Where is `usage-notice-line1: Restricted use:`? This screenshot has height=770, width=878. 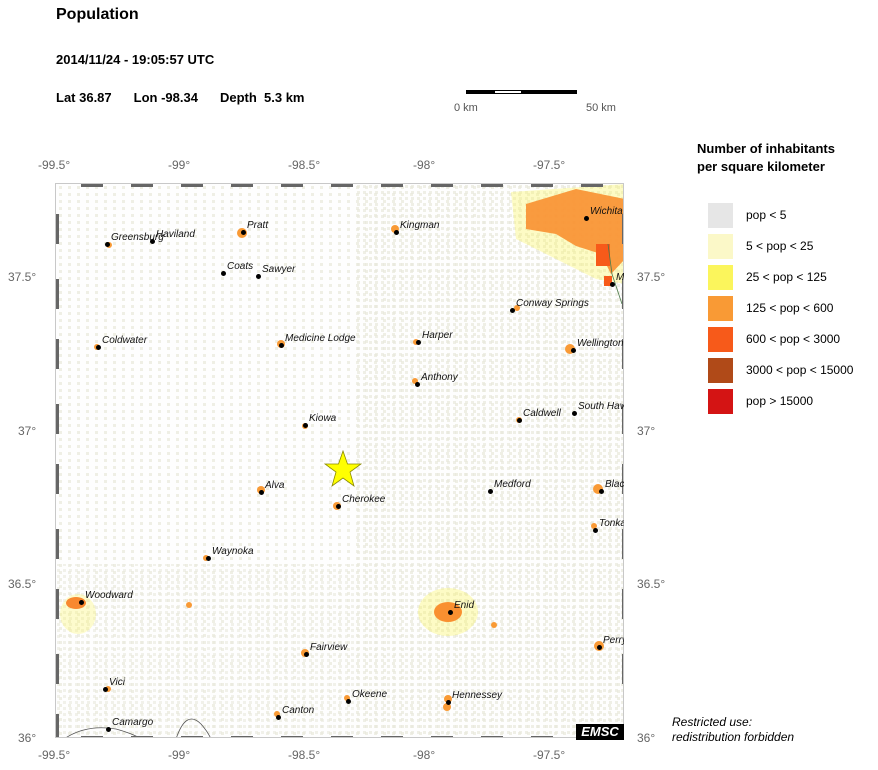
usage-notice-line1: Restricted use: is located at coordinates (712, 722).